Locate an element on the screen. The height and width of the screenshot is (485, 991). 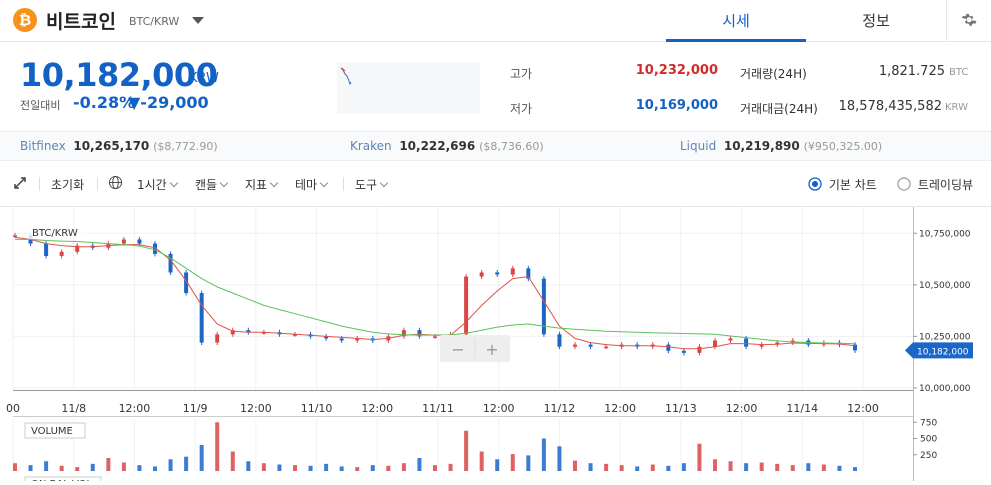
volume-unit: BTC is located at coordinates (959, 72).